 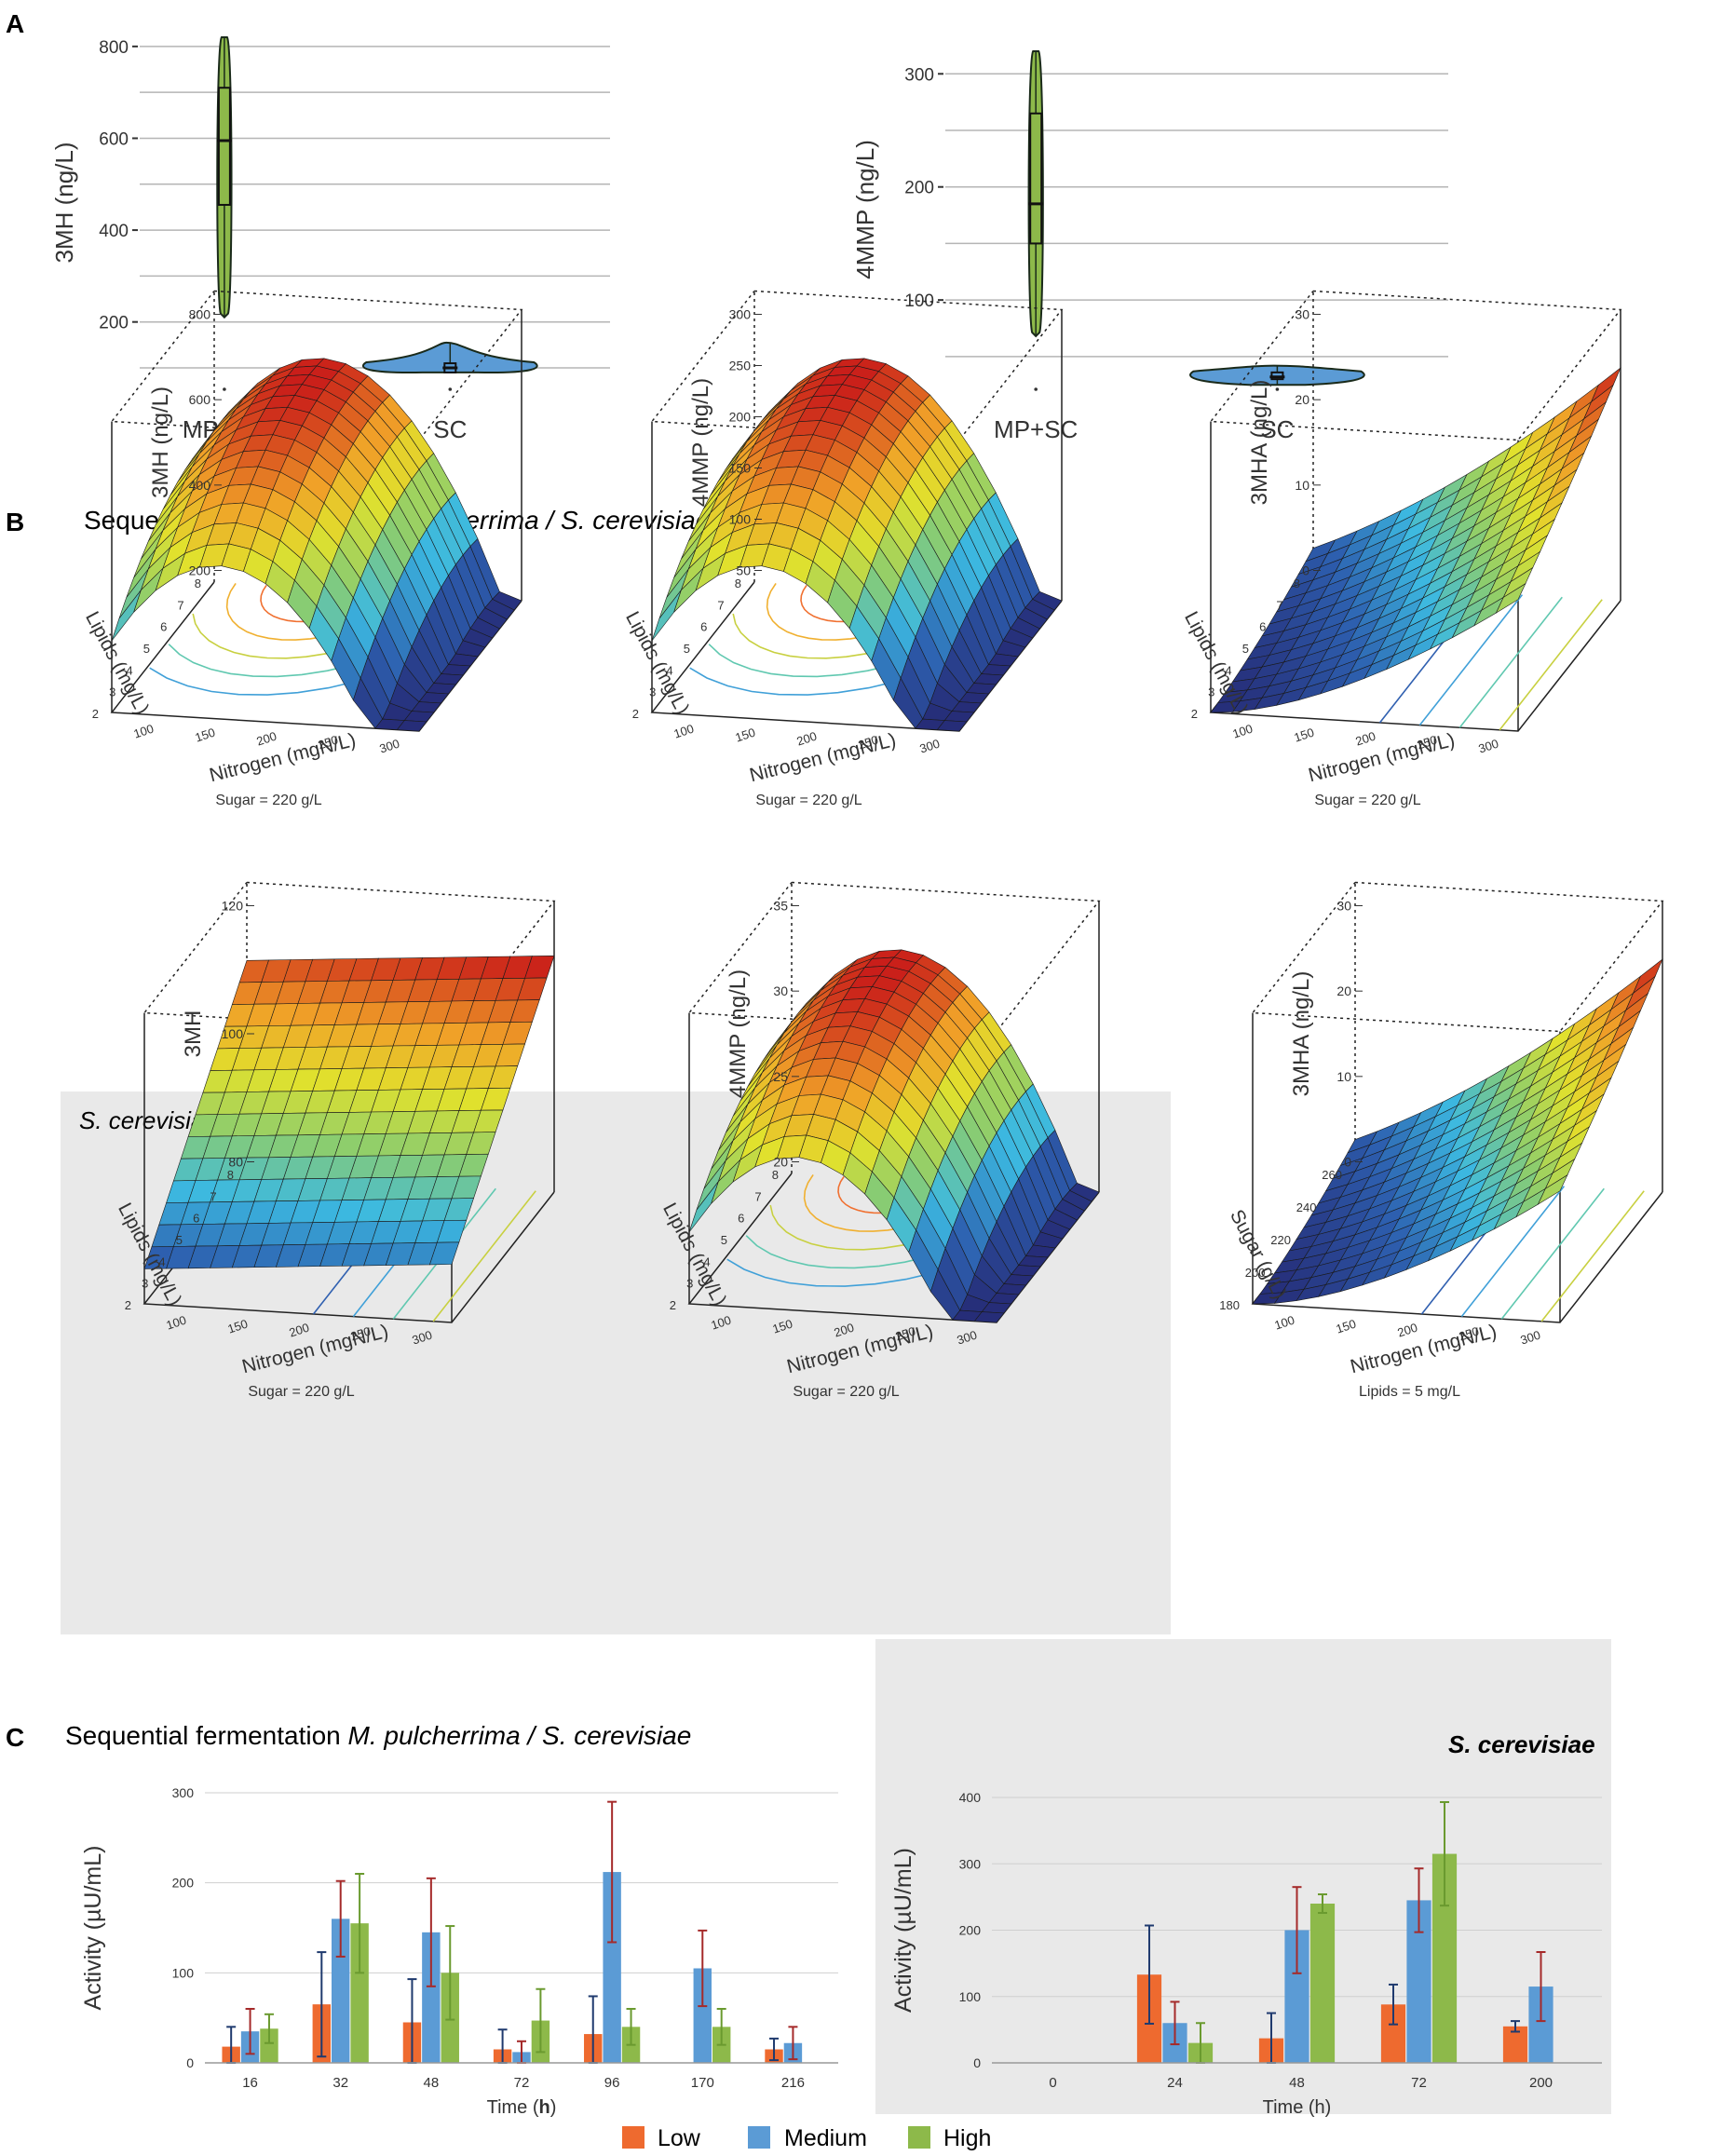 I want to click on y-tick-label: 180, so click(x=1229, y=1305).